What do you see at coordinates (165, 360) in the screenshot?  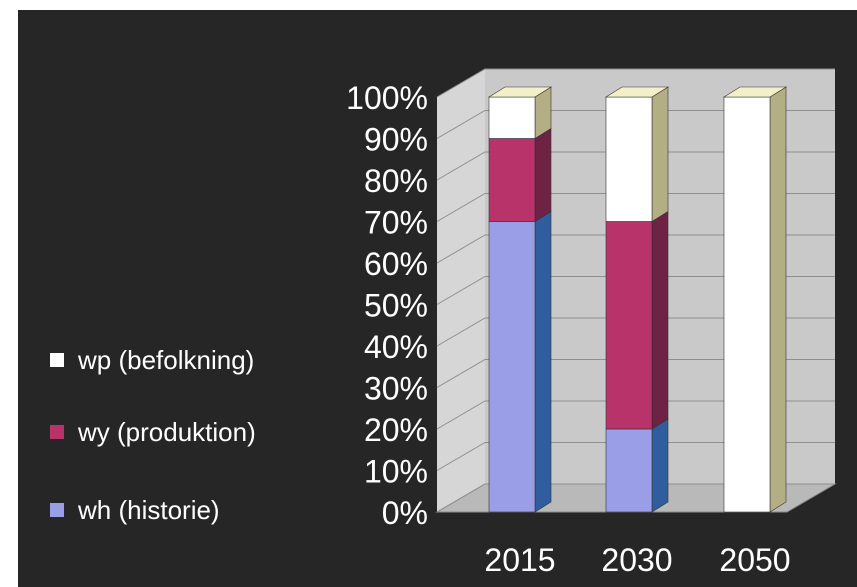 I see `legend-label: wp (befolkning)` at bounding box center [165, 360].